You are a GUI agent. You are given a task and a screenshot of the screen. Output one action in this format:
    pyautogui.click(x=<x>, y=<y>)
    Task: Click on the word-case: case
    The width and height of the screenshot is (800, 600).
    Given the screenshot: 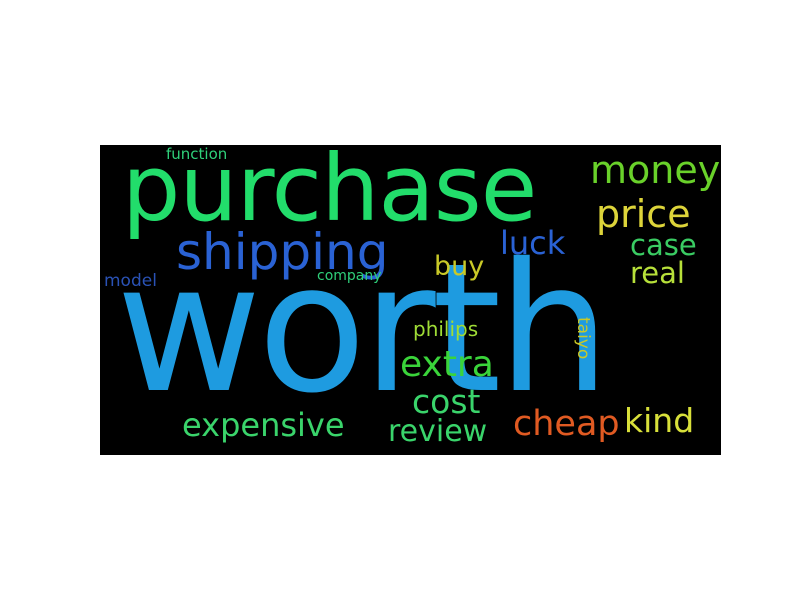 What is the action you would take?
    pyautogui.click(x=663, y=245)
    